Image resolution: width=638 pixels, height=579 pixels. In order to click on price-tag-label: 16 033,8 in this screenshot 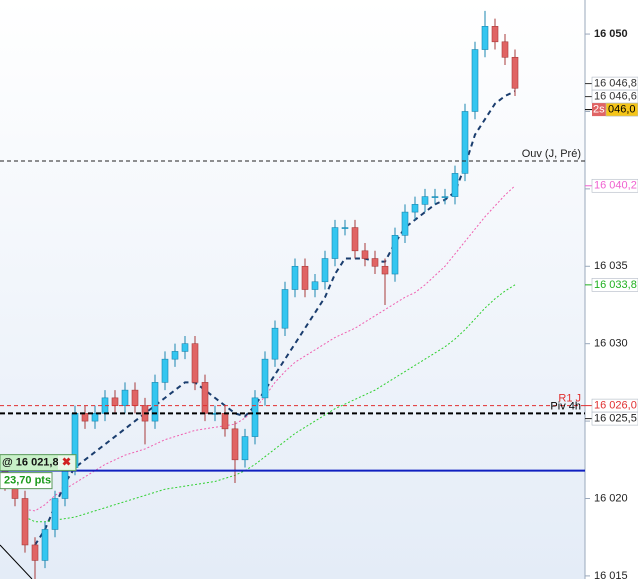, I will do `click(615, 285)`.